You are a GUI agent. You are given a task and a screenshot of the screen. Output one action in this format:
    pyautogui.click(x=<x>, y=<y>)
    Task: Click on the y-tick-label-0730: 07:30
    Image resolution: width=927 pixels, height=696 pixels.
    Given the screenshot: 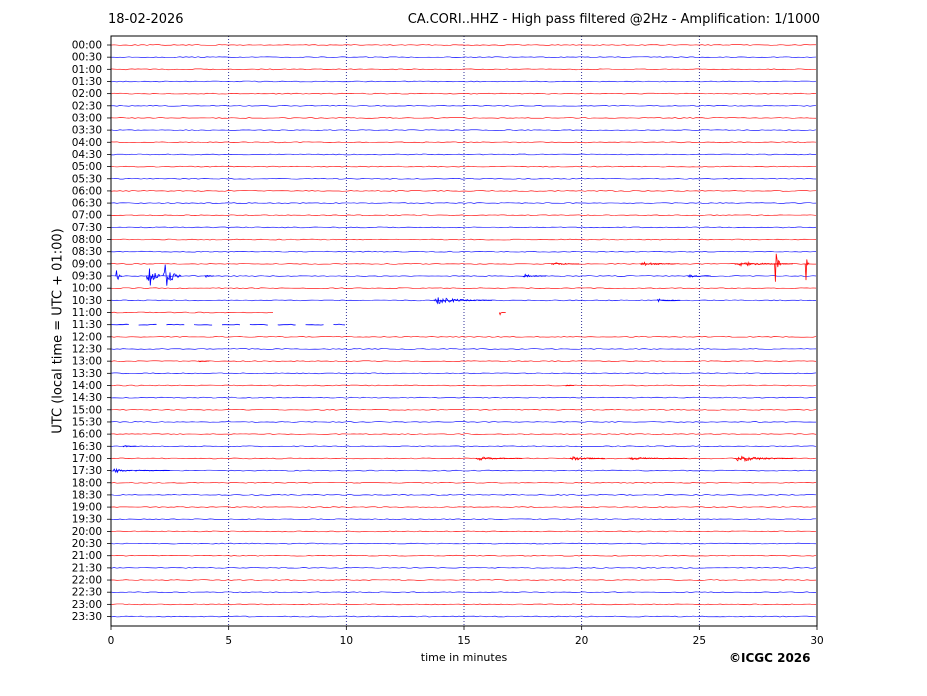 What is the action you would take?
    pyautogui.click(x=87, y=228)
    